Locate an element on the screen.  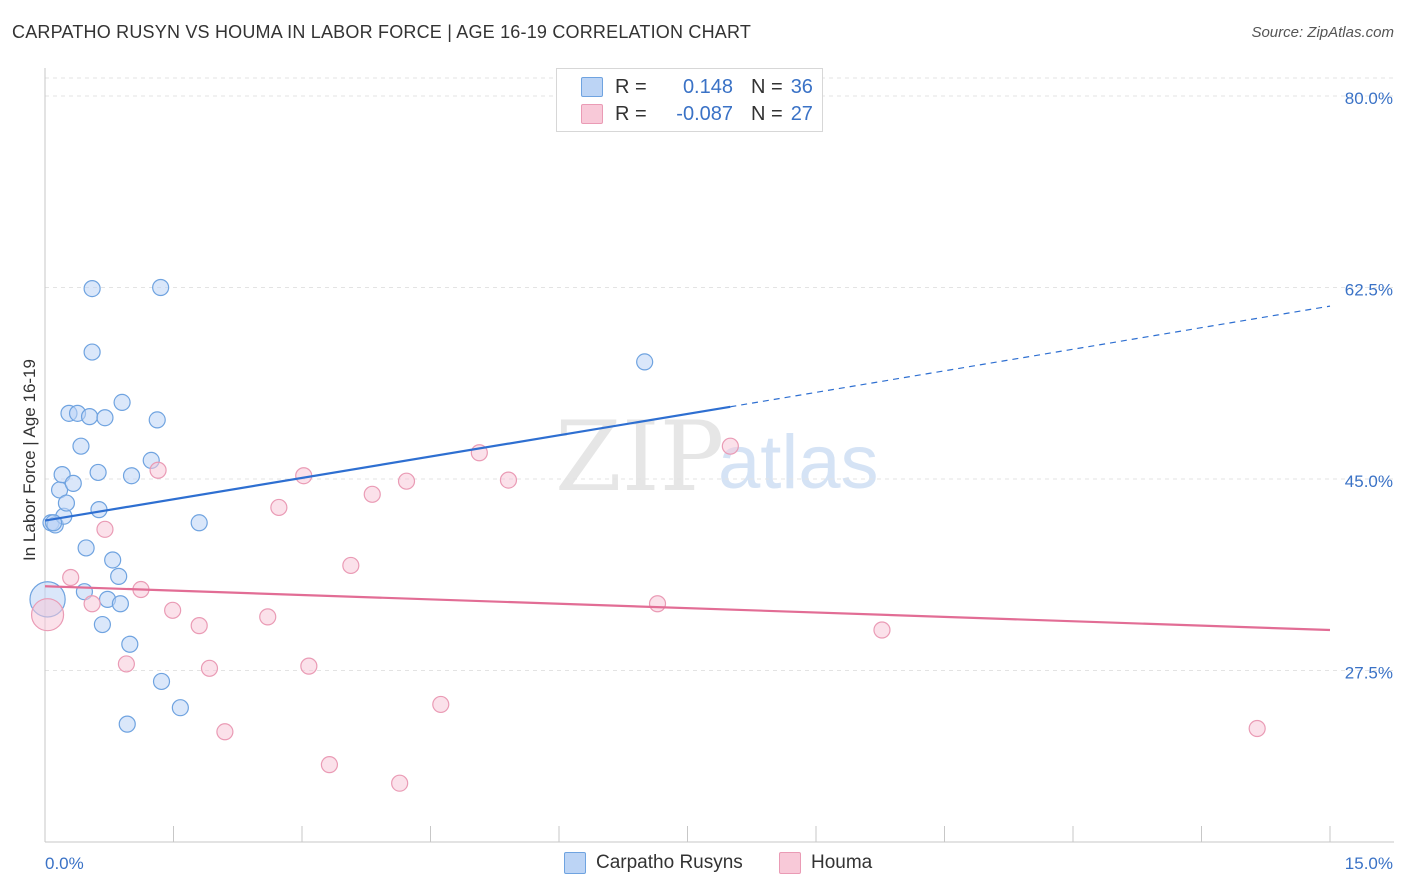
watermark-zip: ZIP is located at coordinates (639, 457).